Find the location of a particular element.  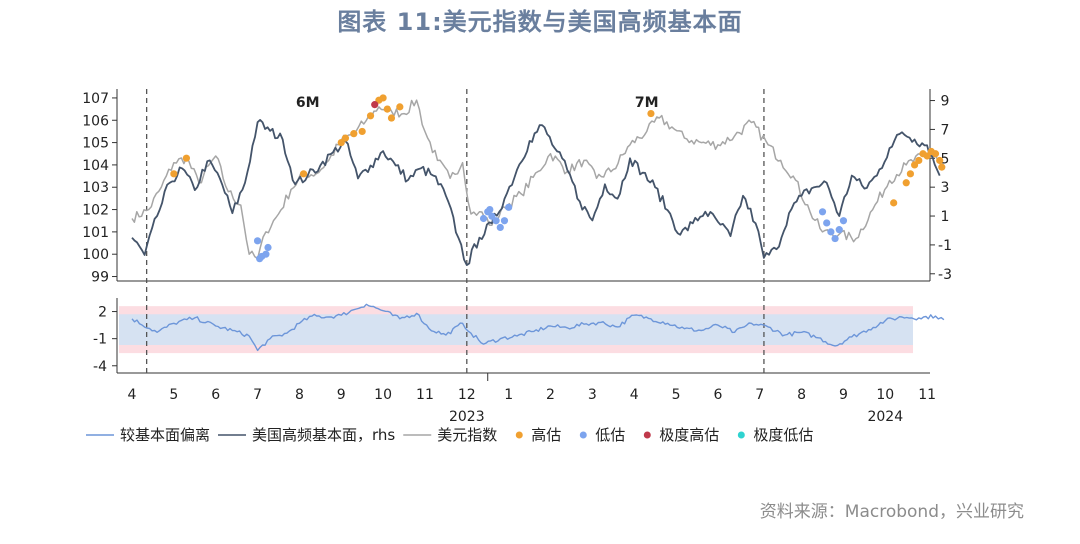

y-left-tick-label: 105 is located at coordinates (95, 144).